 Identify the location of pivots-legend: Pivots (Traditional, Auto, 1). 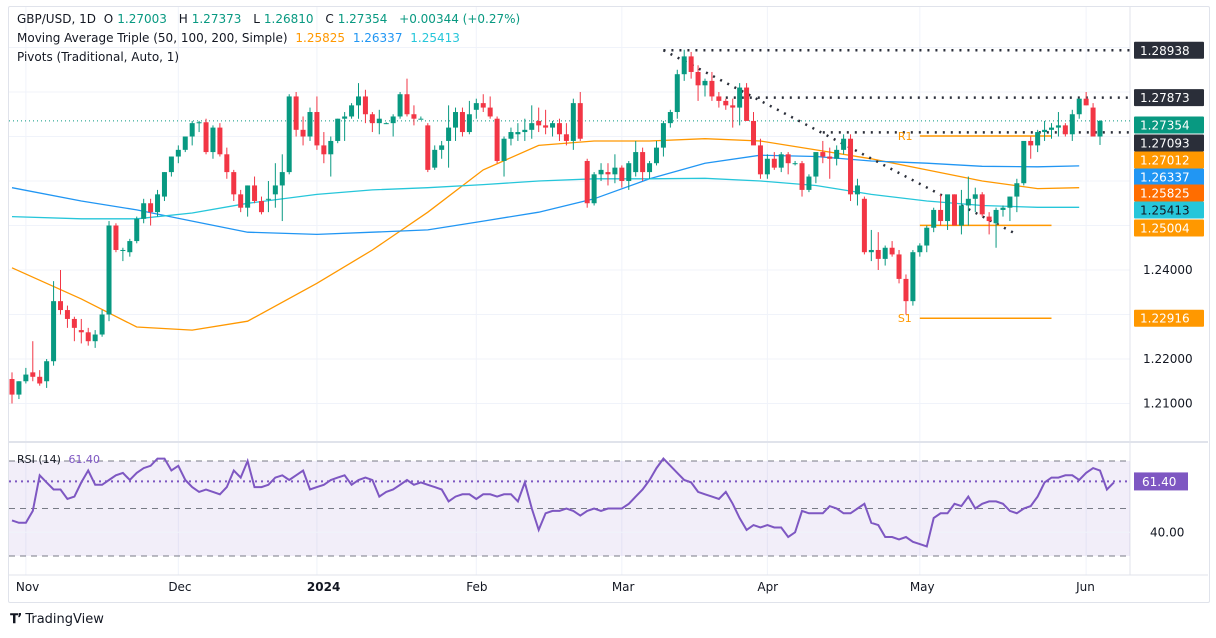
(100, 57).